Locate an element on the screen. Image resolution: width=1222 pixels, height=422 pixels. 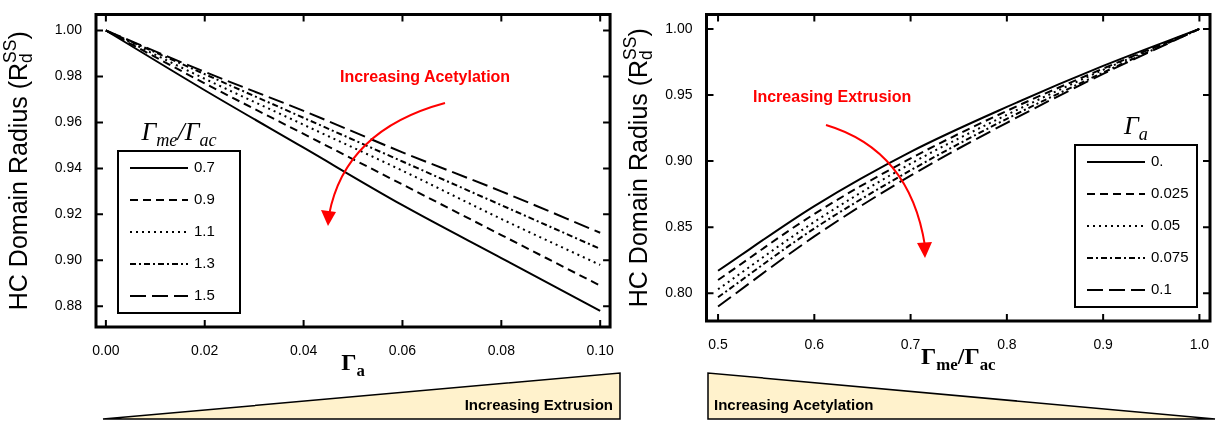
y-tick-label: 0.85 is located at coordinates (679, 226).